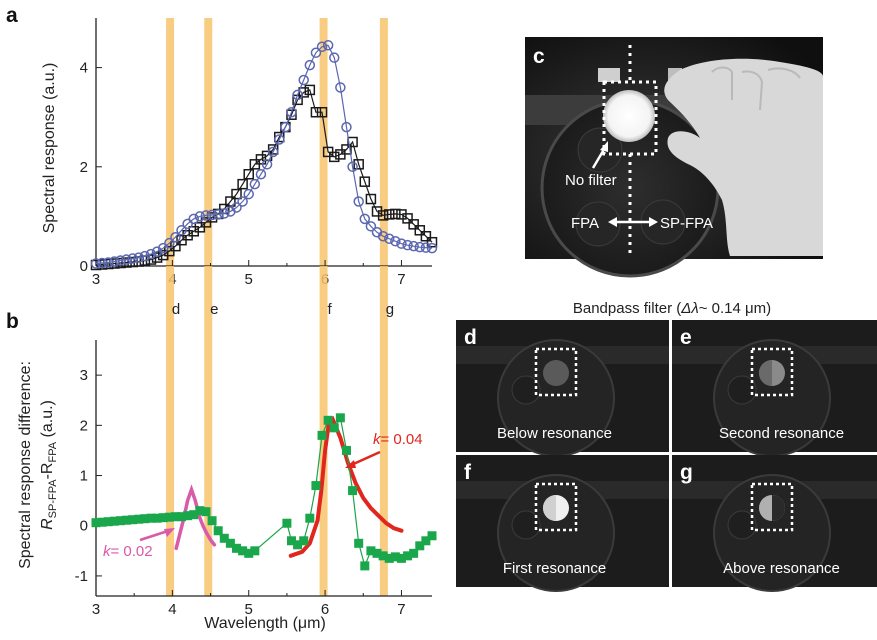 Image resolution: width=877 pixels, height=640 pixels. What do you see at coordinates (390, 309) in the screenshot?
I see `band-letter-g: g` at bounding box center [390, 309].